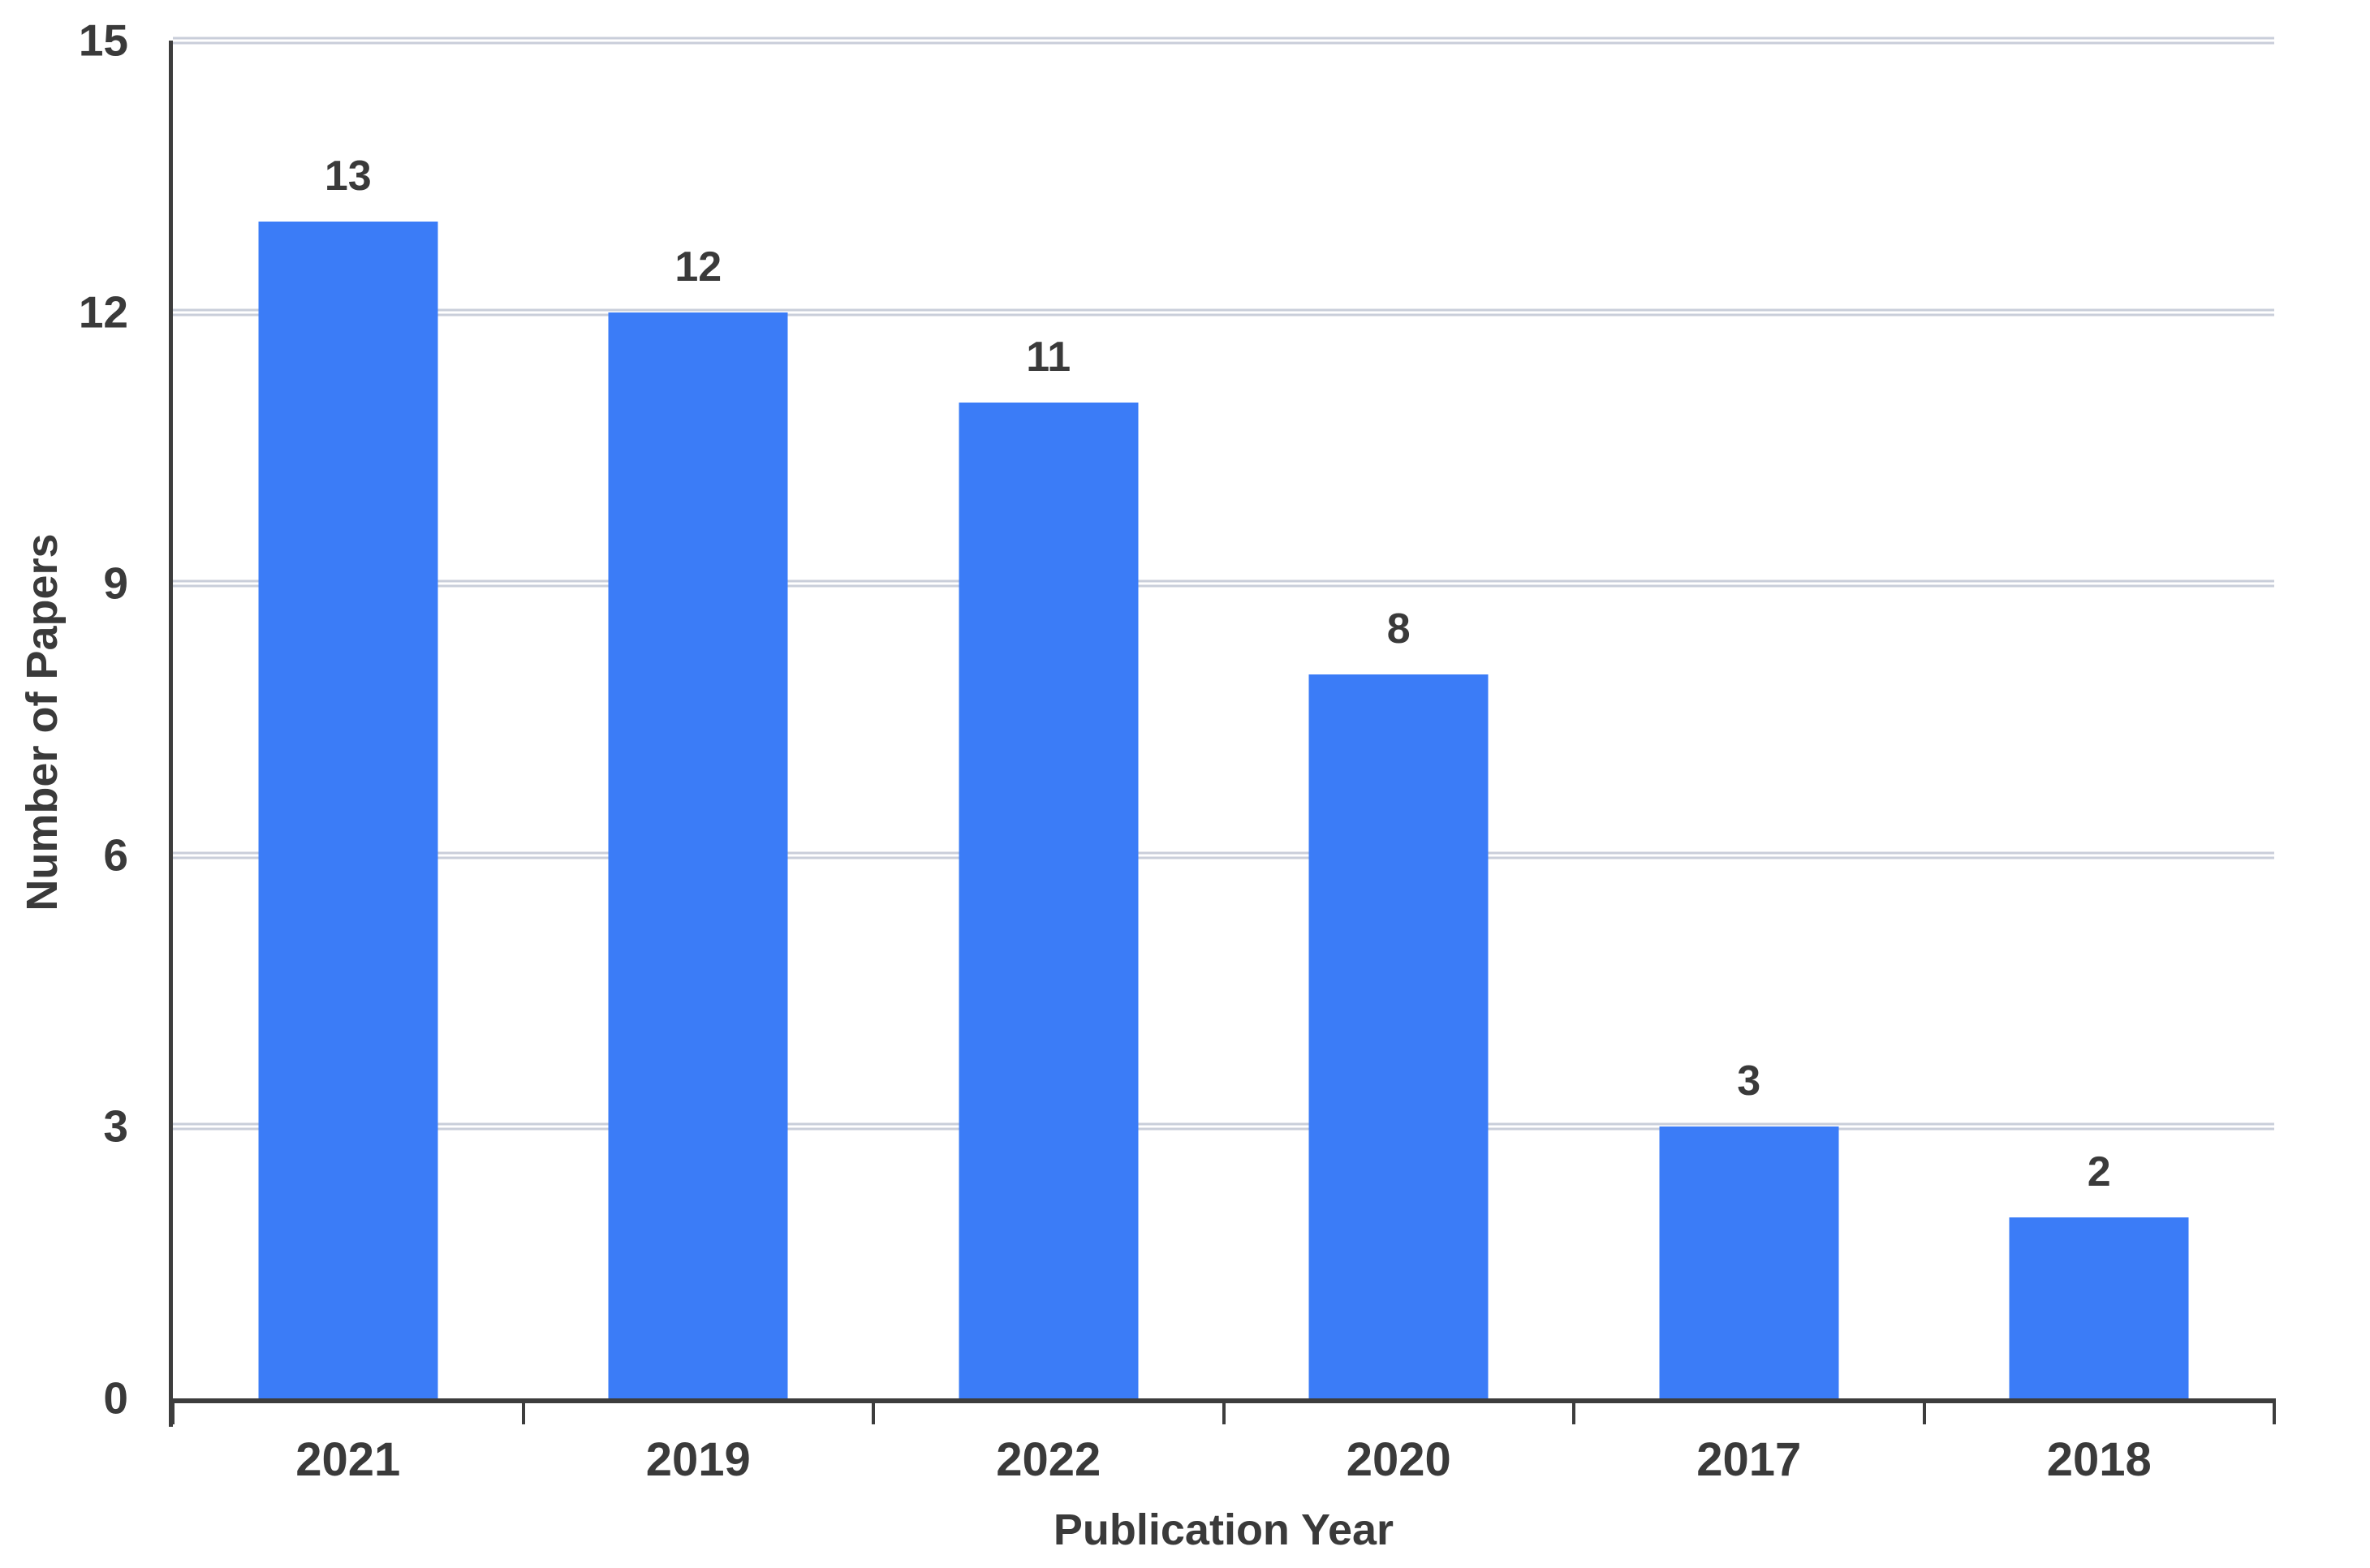  What do you see at coordinates (348, 177) in the screenshot?
I see `bar-value-label-2021: 13` at bounding box center [348, 177].